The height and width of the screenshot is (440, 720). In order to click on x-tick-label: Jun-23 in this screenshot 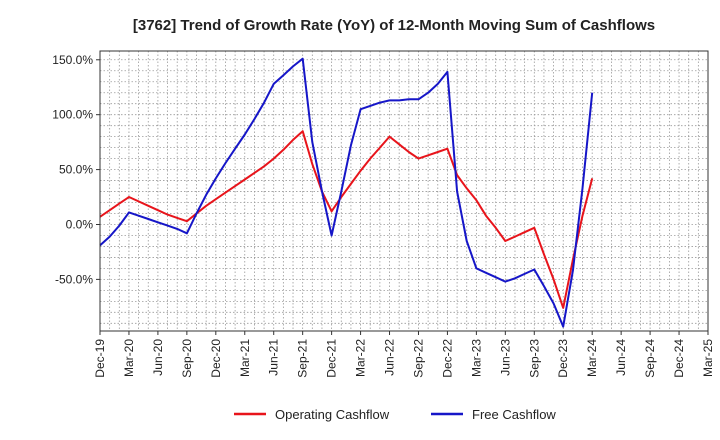, I will do `click(505, 357)`.